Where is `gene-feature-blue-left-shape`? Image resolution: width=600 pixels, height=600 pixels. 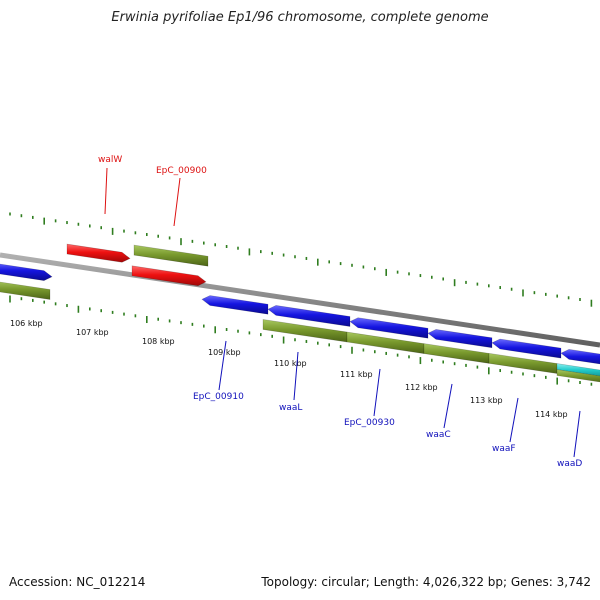 gene-feature-blue-left-shape is located at coordinates (26, 272).